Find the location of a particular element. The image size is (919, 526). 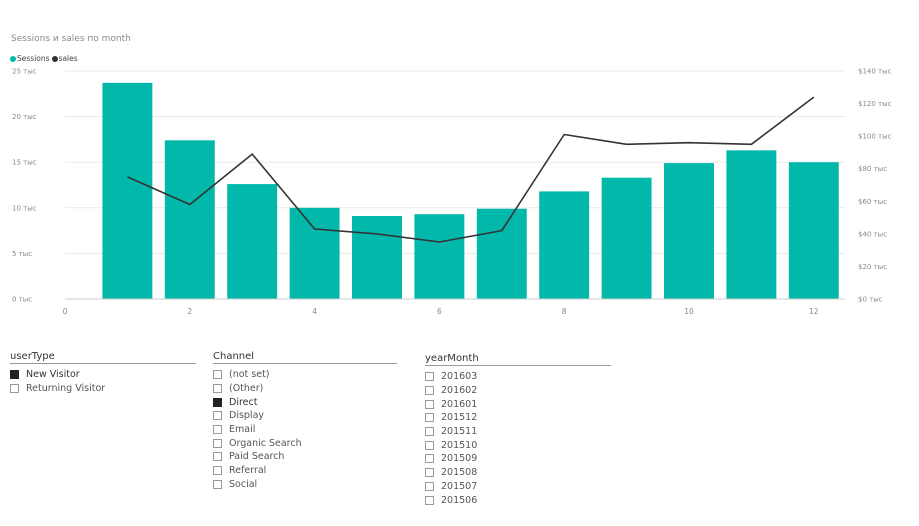

slicer-item-channel: Social is located at coordinates (305, 485).